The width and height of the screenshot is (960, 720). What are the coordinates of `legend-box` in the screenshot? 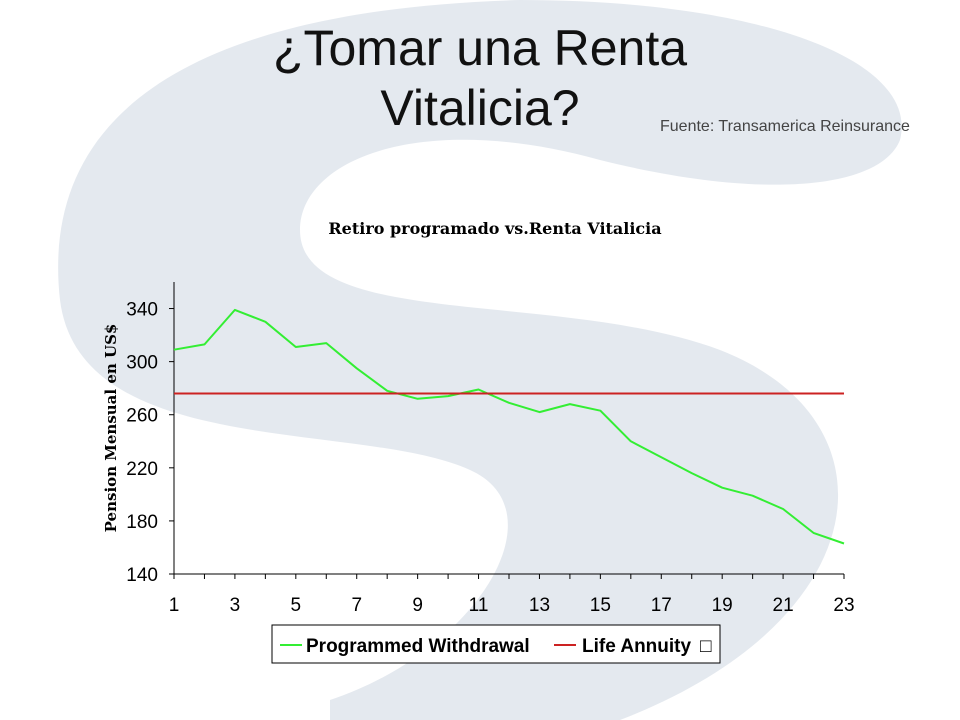 It's located at (496, 644).